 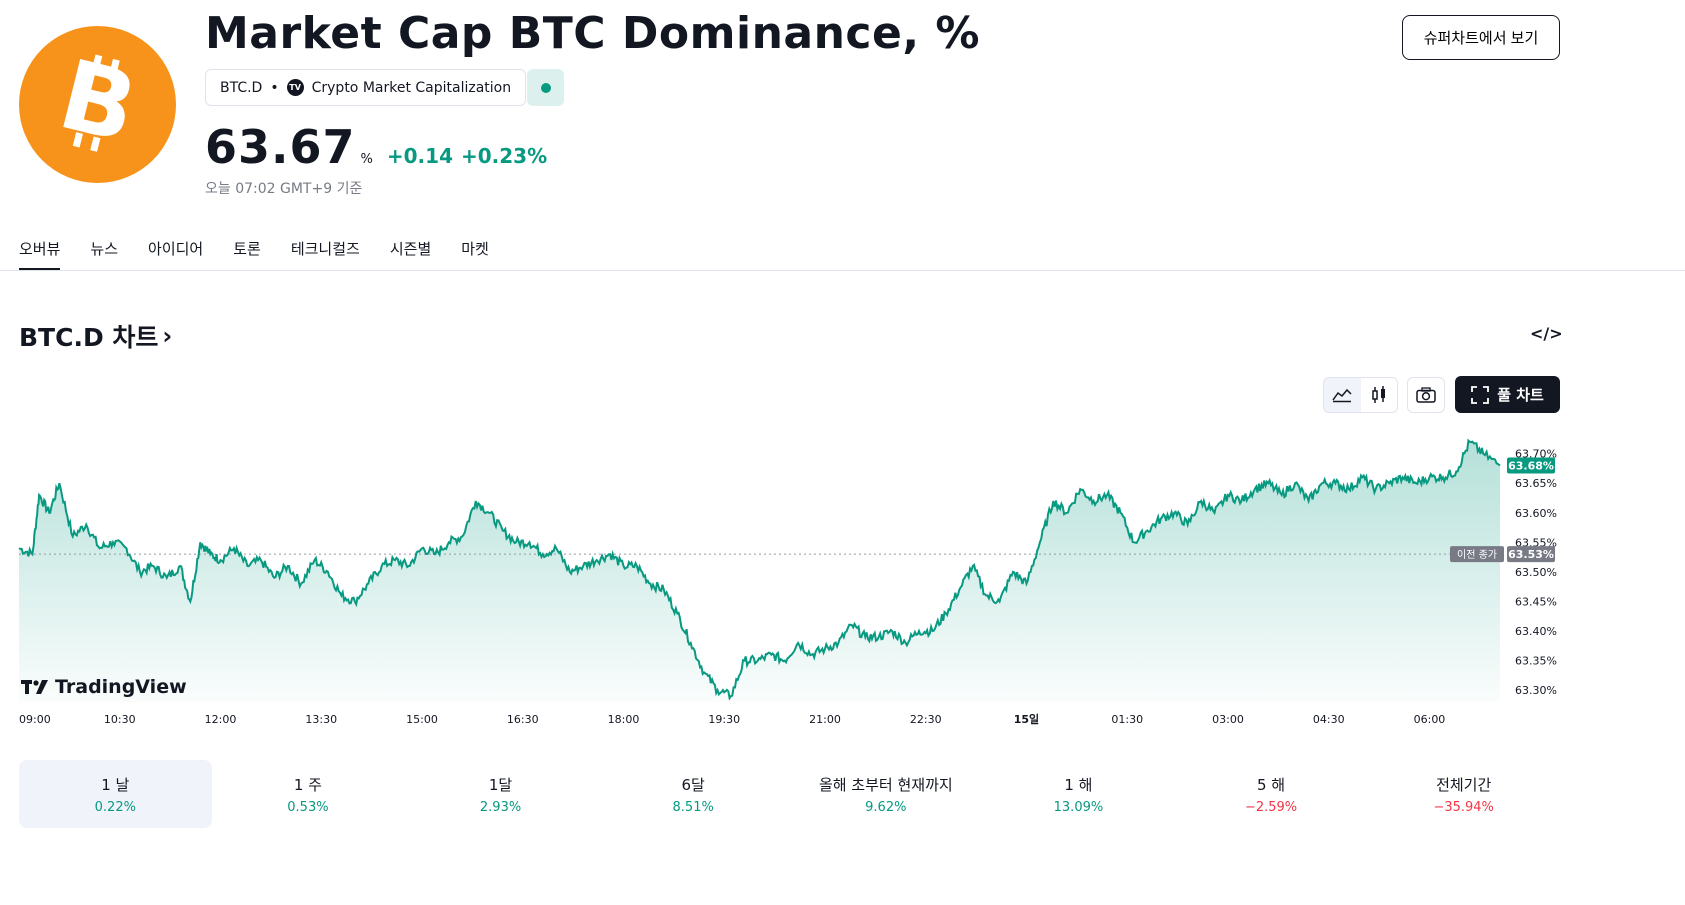 What do you see at coordinates (307, 784) in the screenshot?
I see `period-label: 1 주` at bounding box center [307, 784].